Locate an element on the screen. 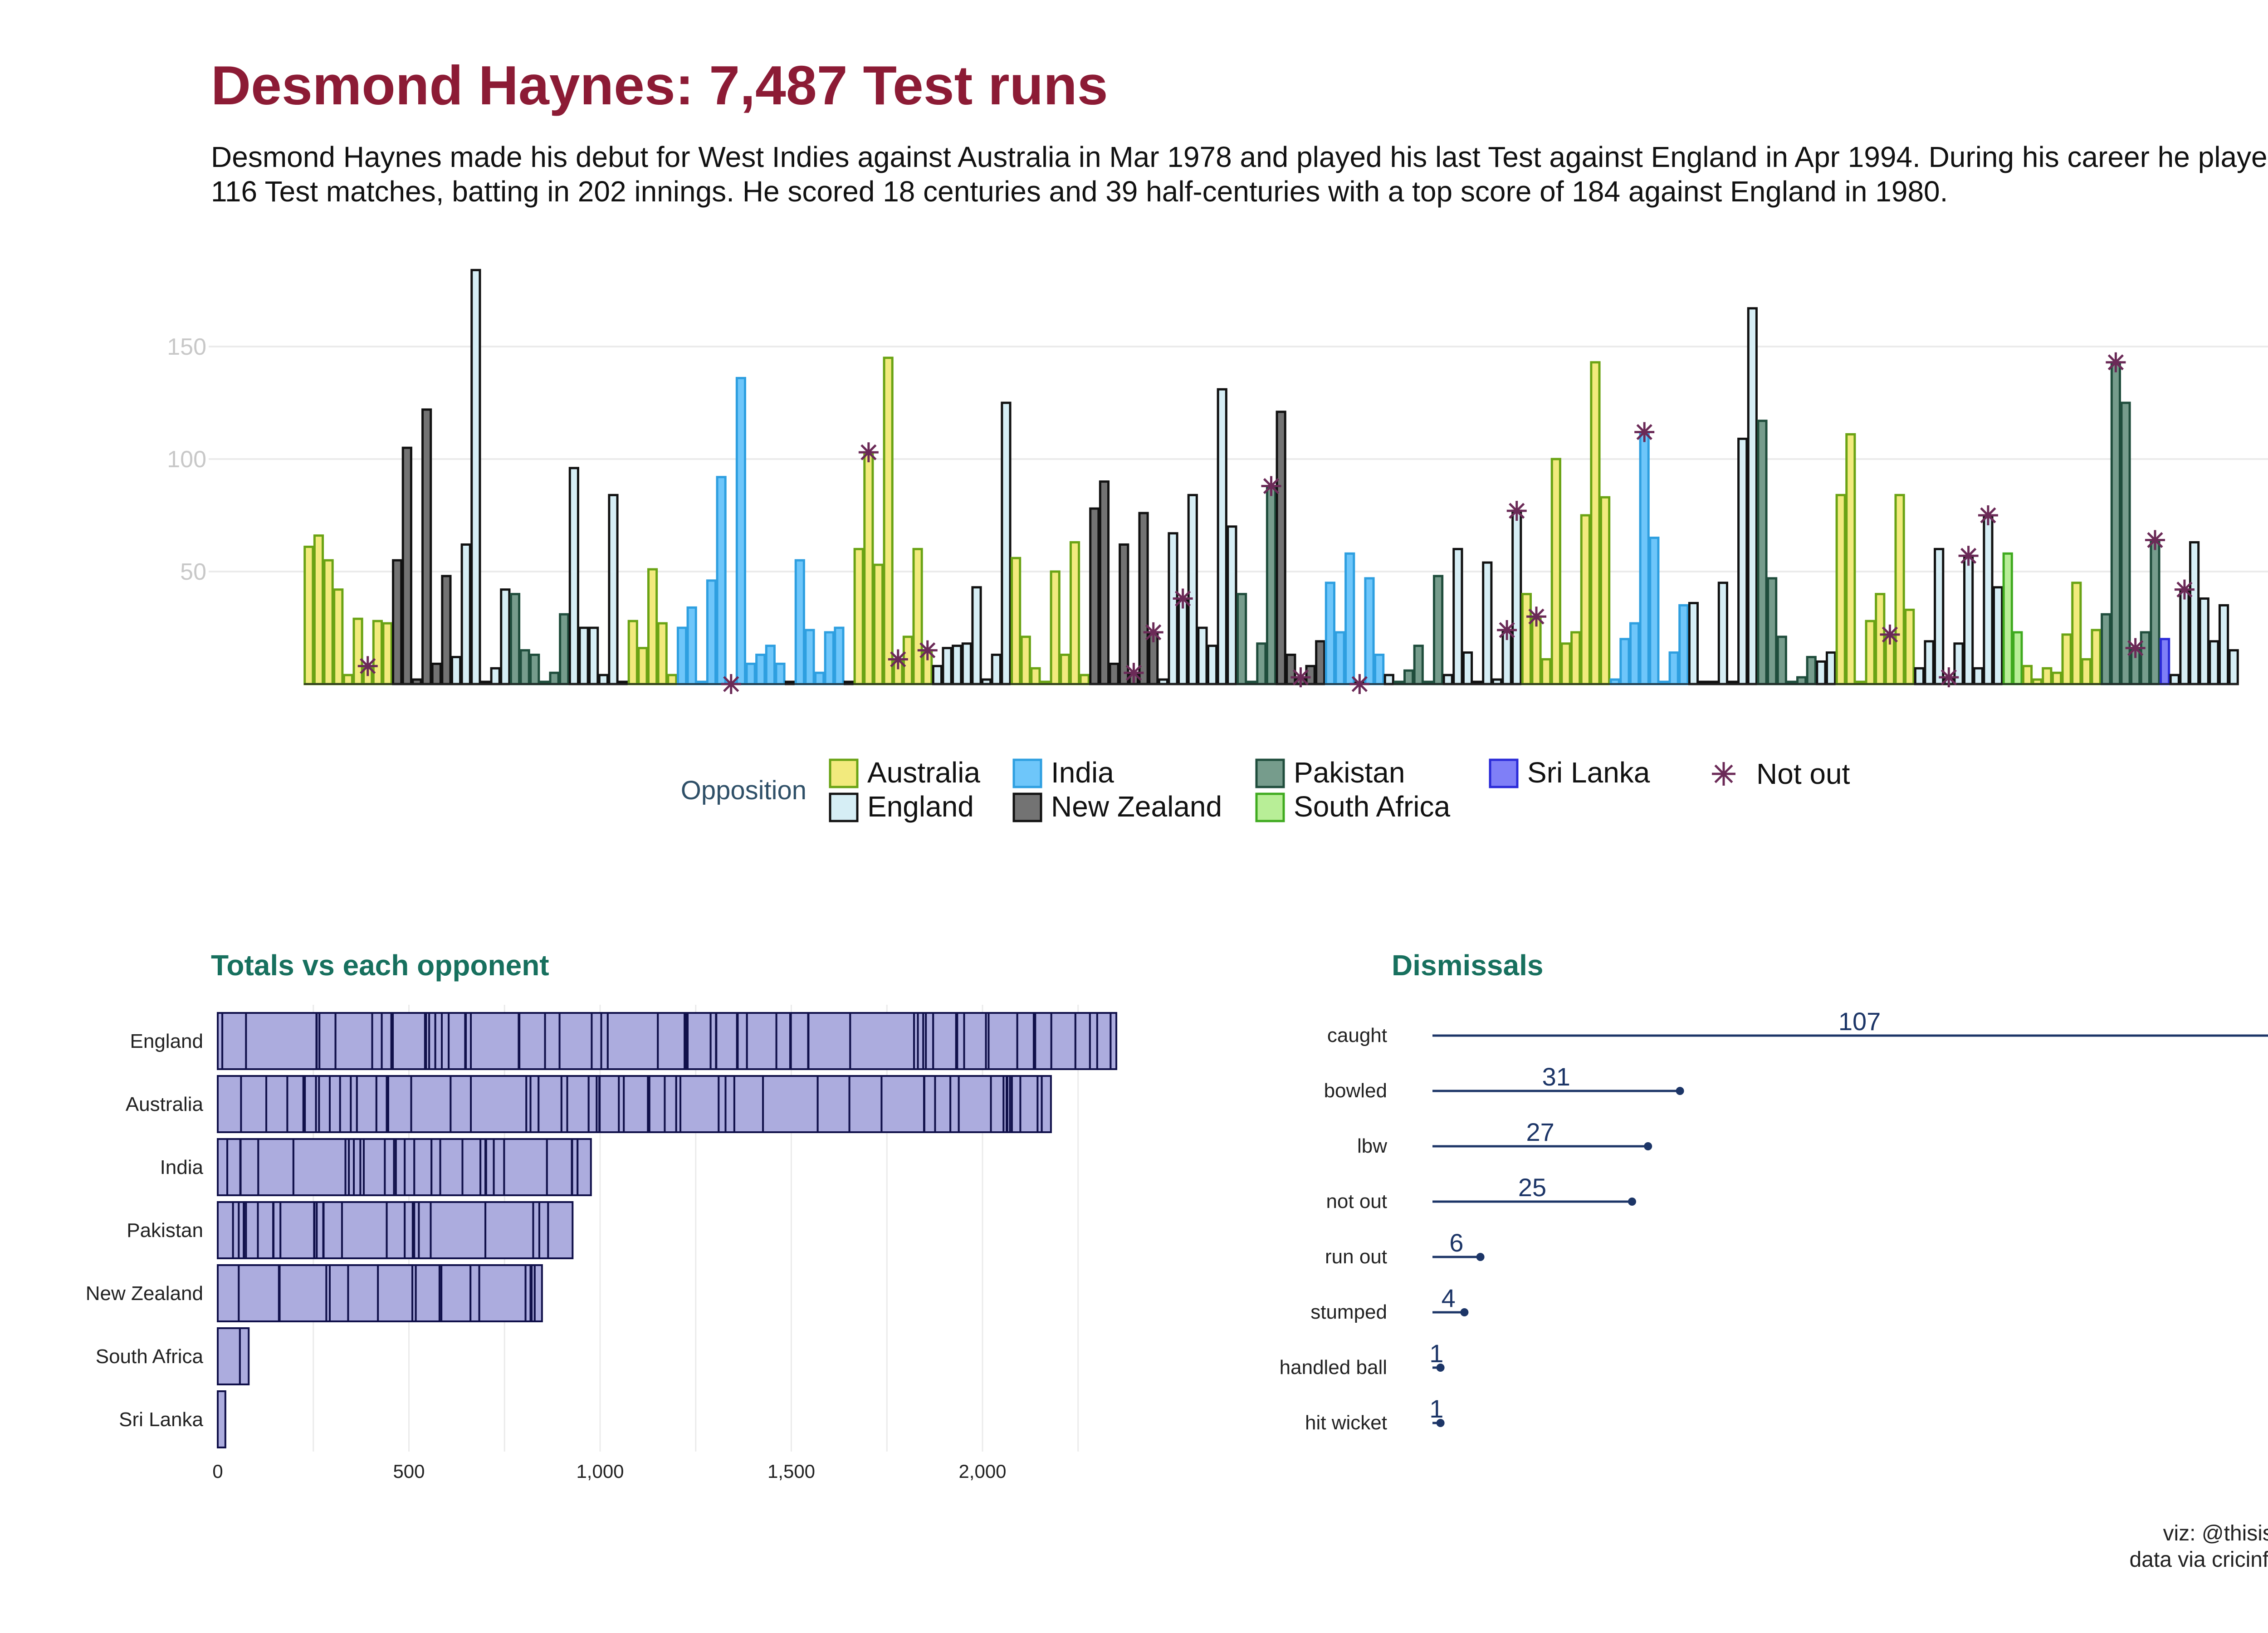 The image size is (2268, 1633). dismissal-value-label: 25 is located at coordinates (1532, 1187).